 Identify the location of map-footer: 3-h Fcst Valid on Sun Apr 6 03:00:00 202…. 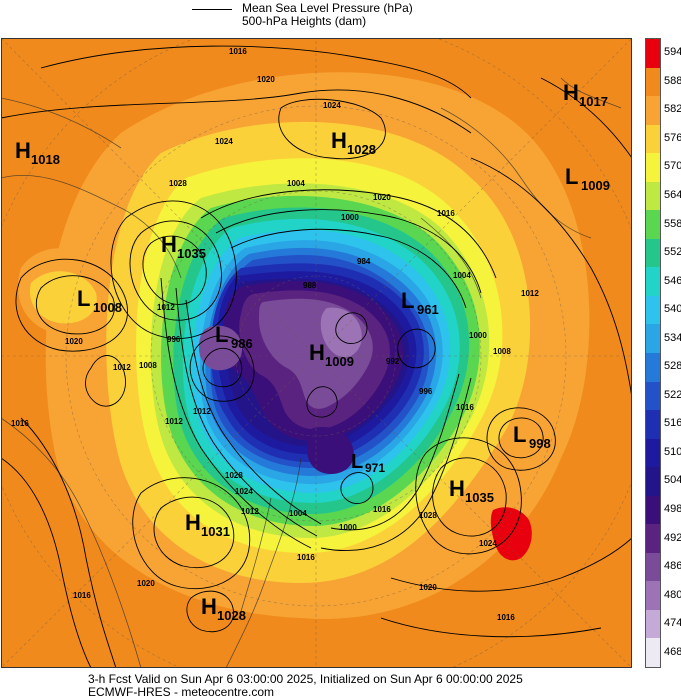
(305, 686).